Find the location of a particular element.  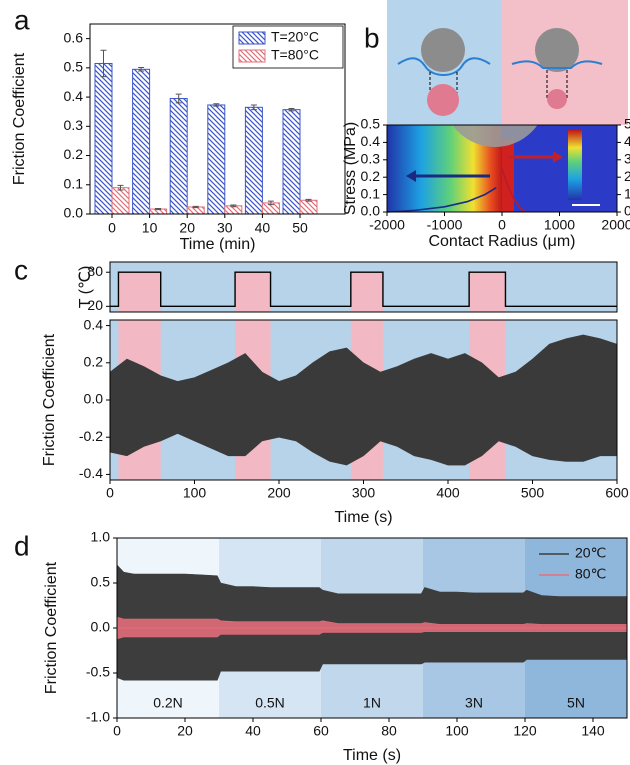

y-tick-label: -0.4 is located at coordinates (91, 473).